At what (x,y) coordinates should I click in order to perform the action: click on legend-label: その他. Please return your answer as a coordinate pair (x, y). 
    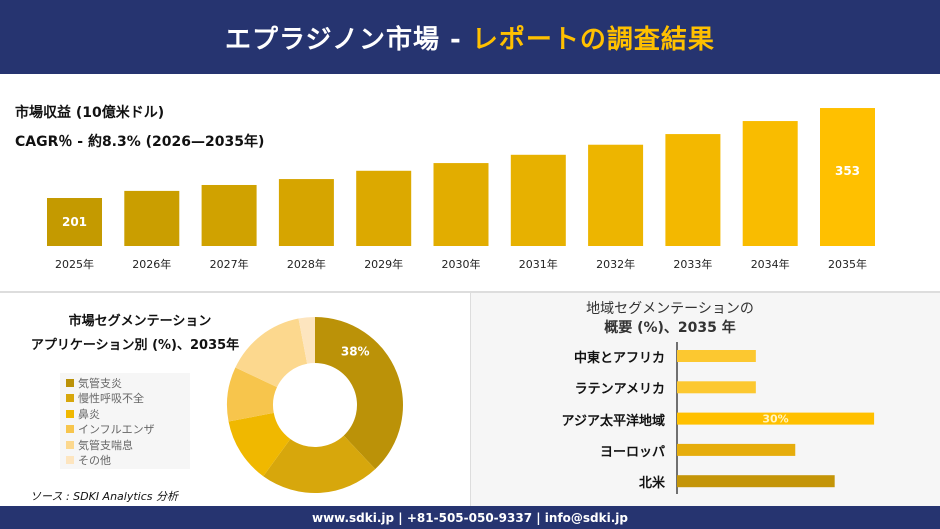
    Looking at the image, I should click on (94, 461).